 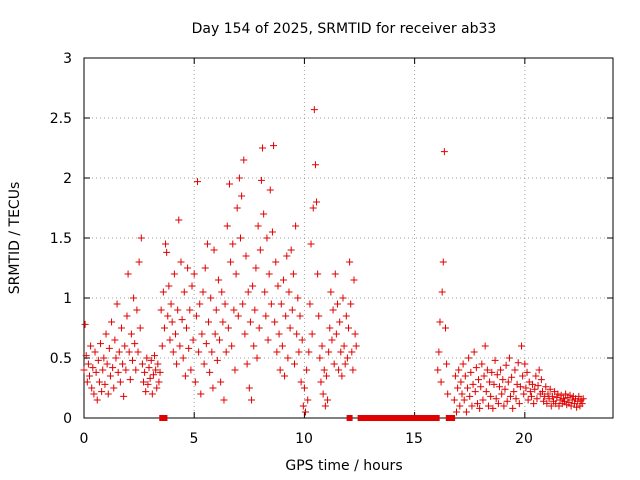 I want to click on y-tick-label-2: 2, so click(x=67, y=179).